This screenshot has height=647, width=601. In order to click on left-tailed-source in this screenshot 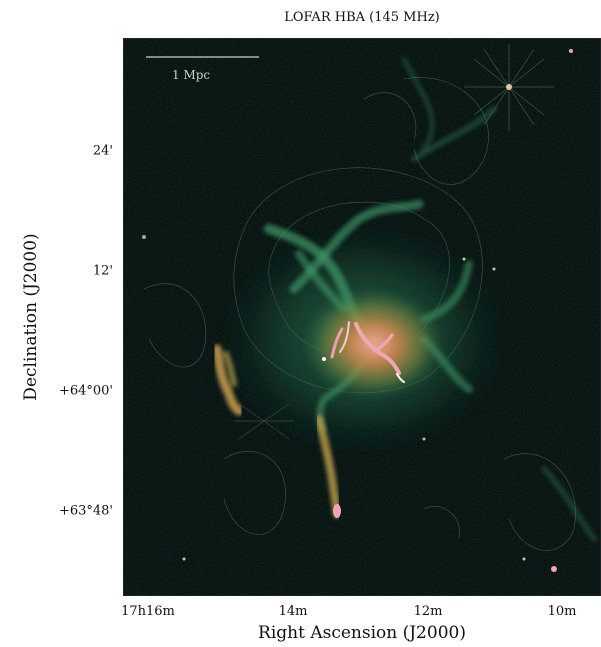, I will do `click(228, 380)`.